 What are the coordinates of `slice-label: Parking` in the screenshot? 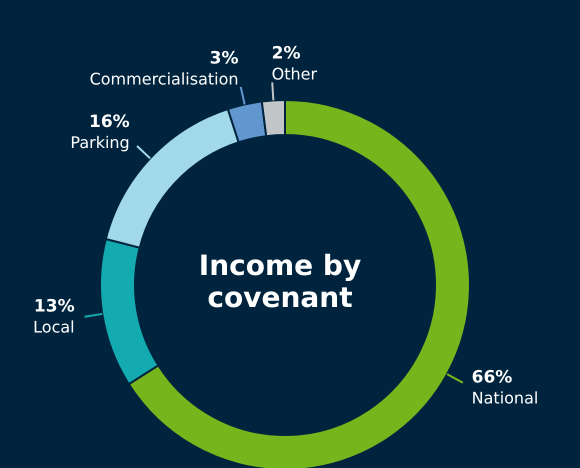 It's located at (100, 142).